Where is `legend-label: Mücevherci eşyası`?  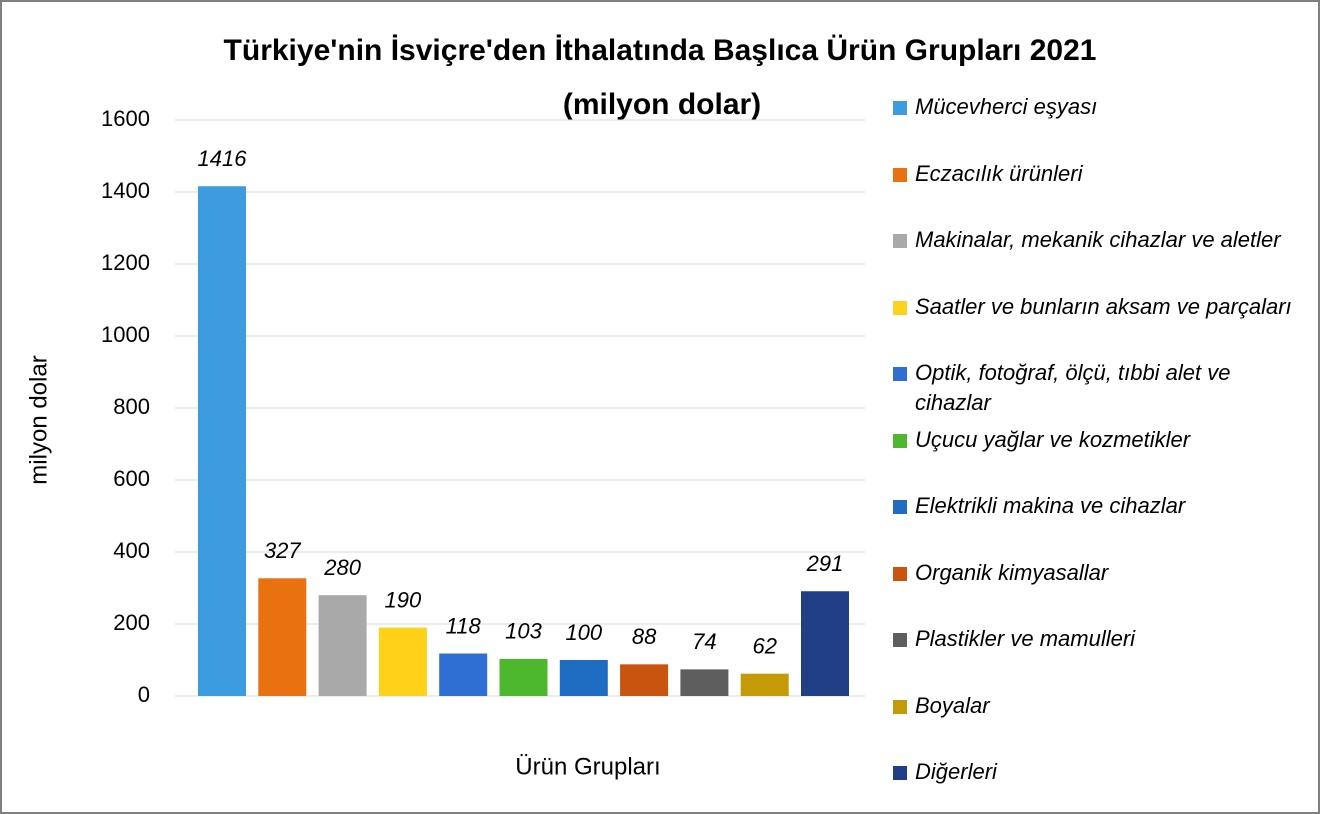 legend-label: Mücevherci eşyası is located at coordinates (1006, 106).